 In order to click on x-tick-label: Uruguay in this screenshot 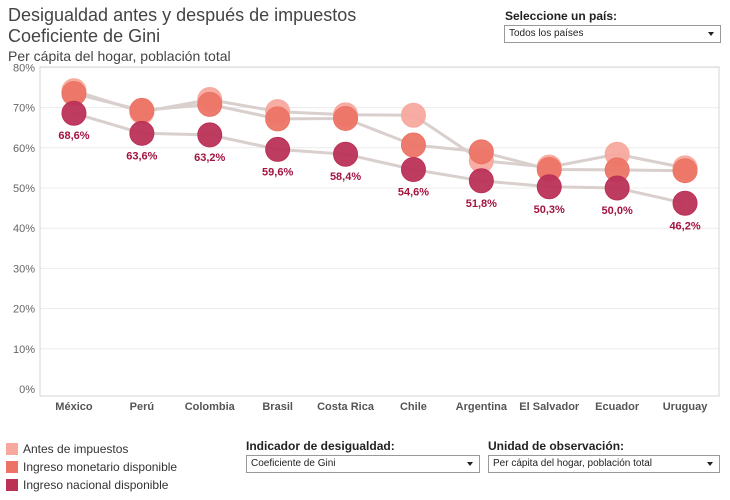, I will do `click(686, 407)`.